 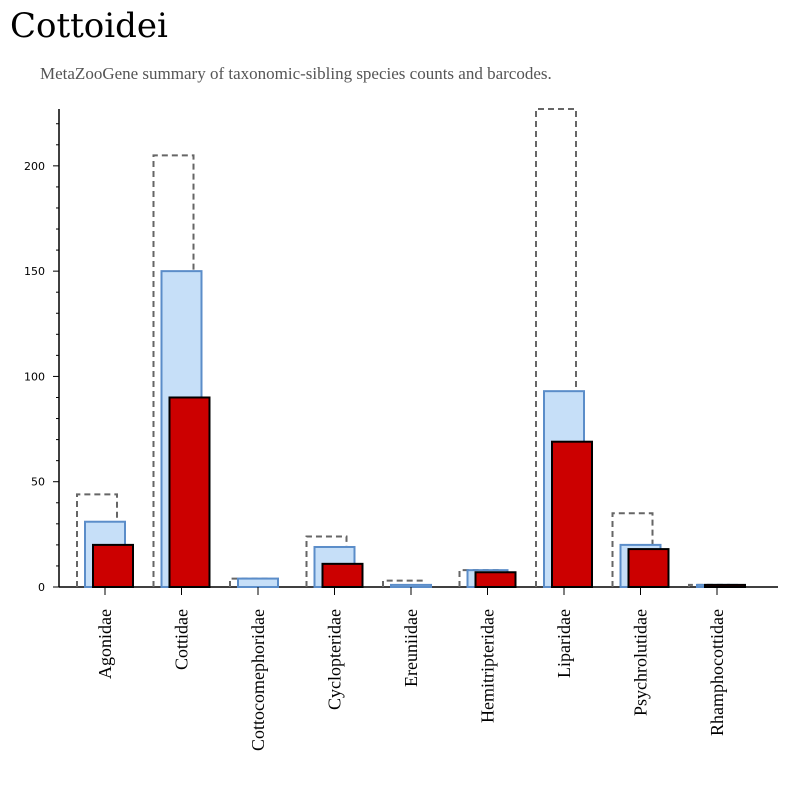 I want to click on bar-red-cottidae, so click(x=189, y=492).